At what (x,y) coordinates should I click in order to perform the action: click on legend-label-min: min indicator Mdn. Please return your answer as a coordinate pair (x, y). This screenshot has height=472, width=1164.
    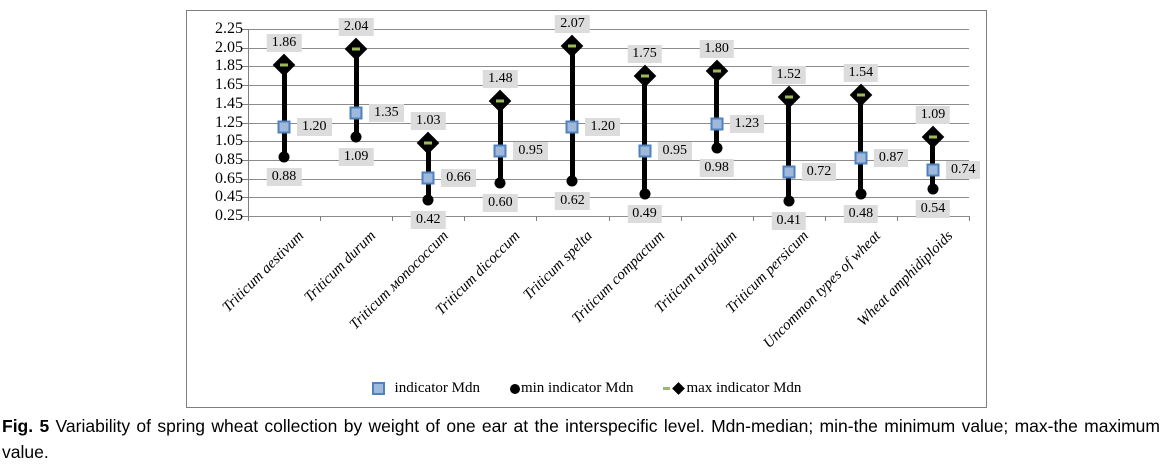
    Looking at the image, I should click on (577, 388).